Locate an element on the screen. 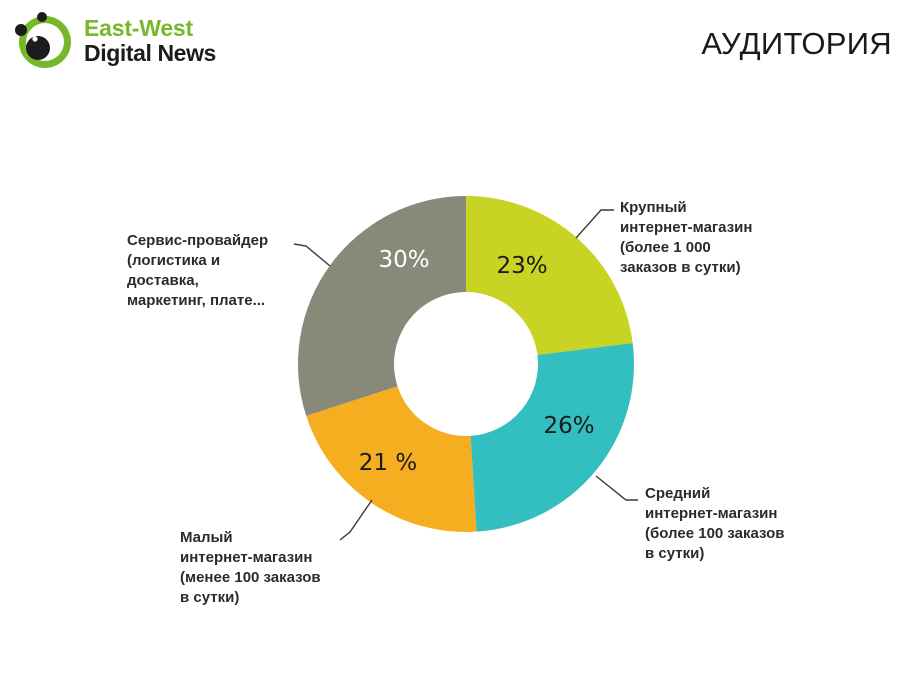  category-label-line: заказов в сутки) is located at coordinates (680, 267).